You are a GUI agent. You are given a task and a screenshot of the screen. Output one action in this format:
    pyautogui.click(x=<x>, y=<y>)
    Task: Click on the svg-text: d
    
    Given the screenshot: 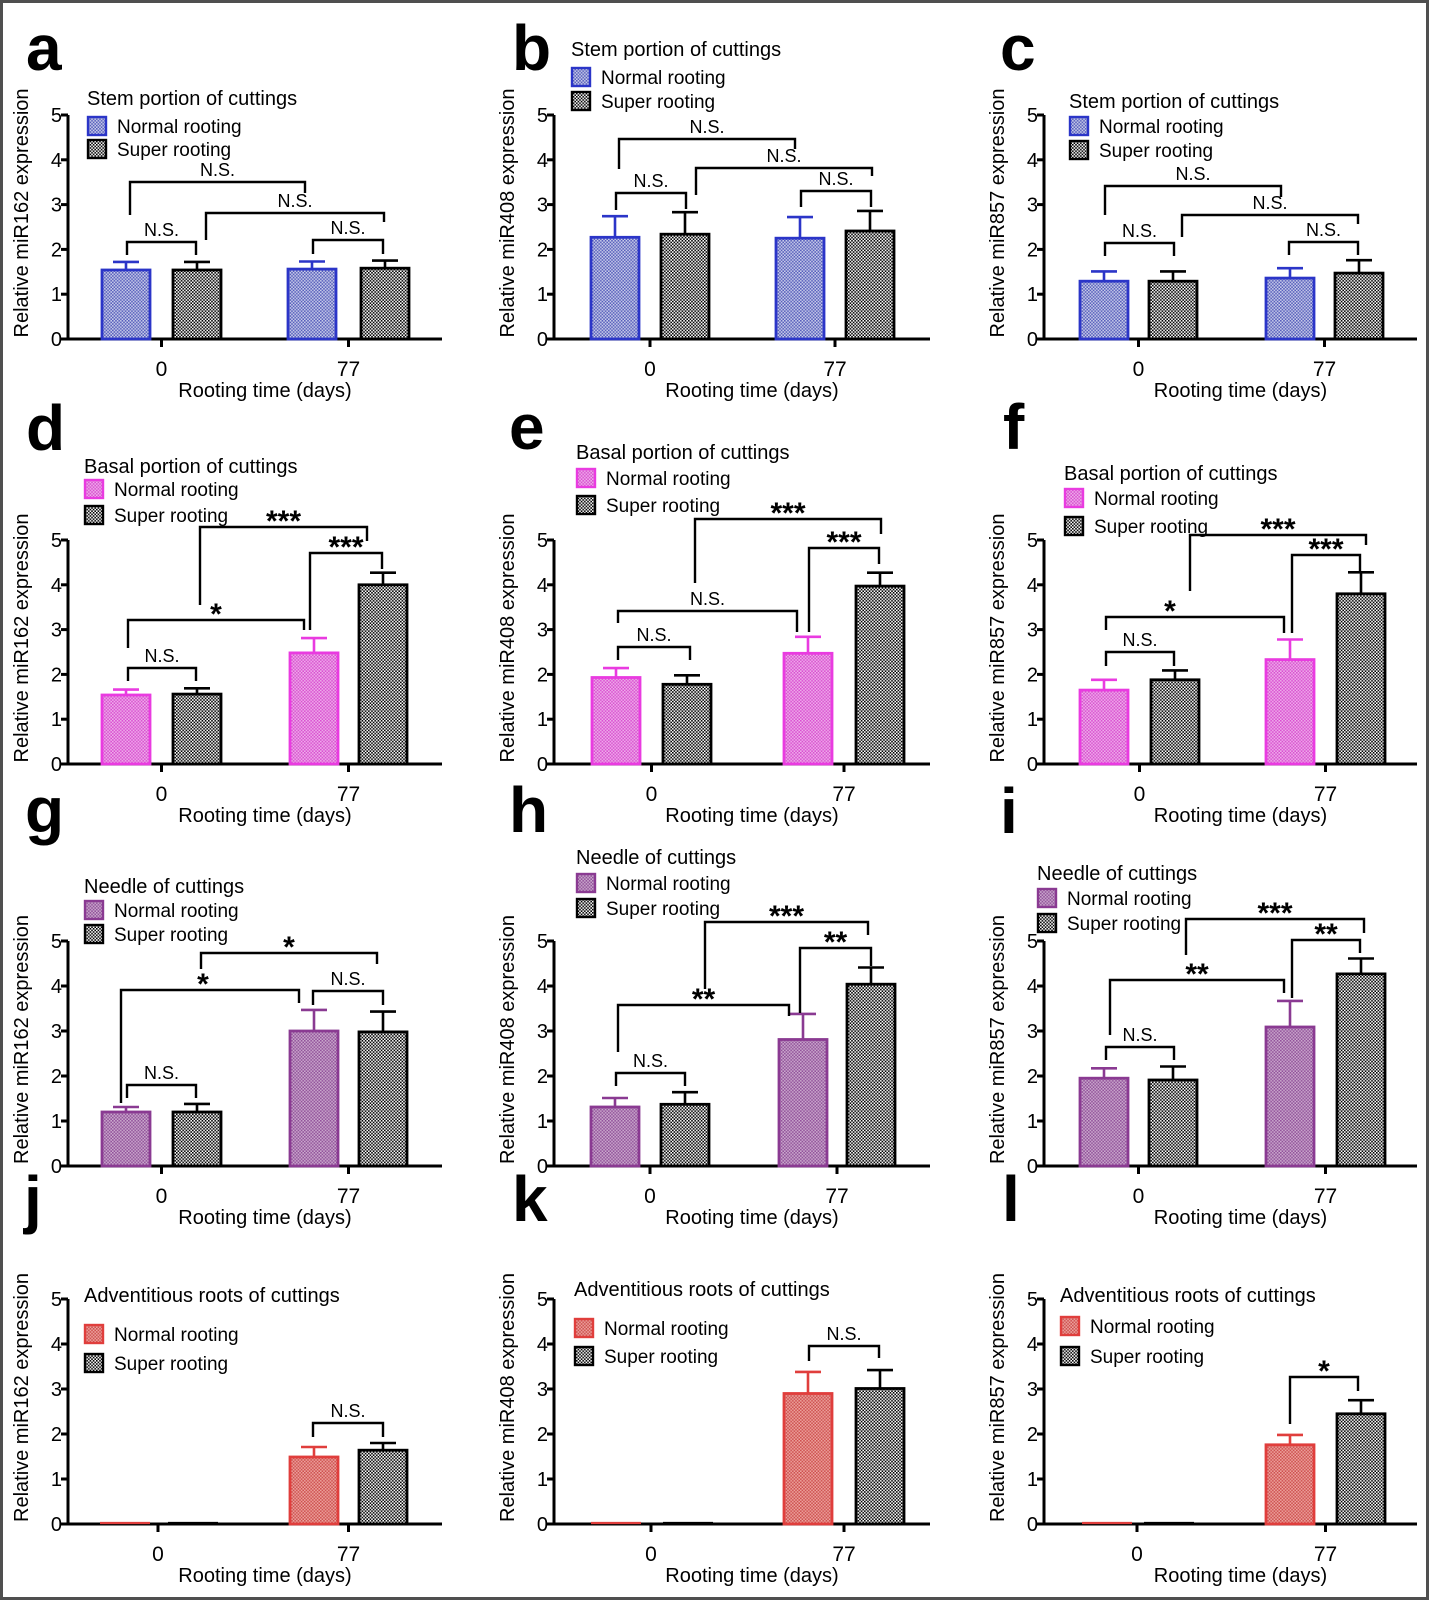 What is the action you would take?
    pyautogui.click(x=45, y=428)
    